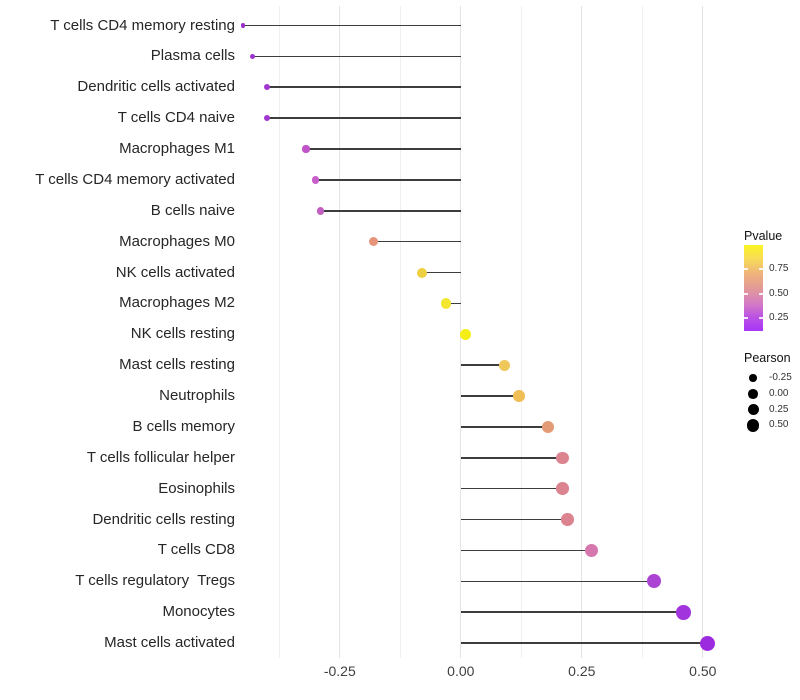 The height and width of the screenshot is (700, 800). What do you see at coordinates (582, 671) in the screenshot?
I see `x-axis-tick-label: 0.25` at bounding box center [582, 671].